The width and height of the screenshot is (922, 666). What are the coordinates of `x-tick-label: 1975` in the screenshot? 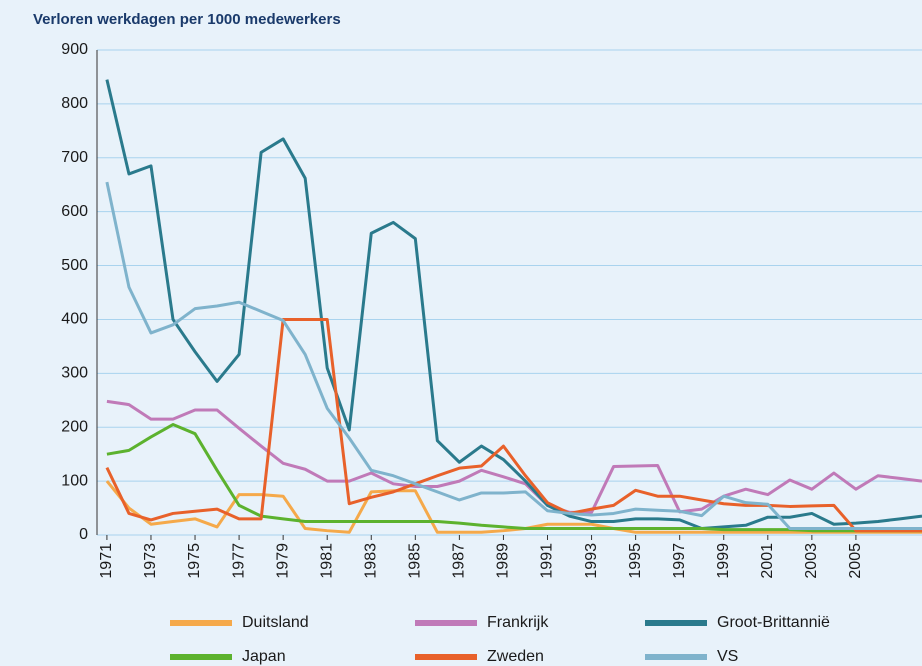 It's located at (194, 561).